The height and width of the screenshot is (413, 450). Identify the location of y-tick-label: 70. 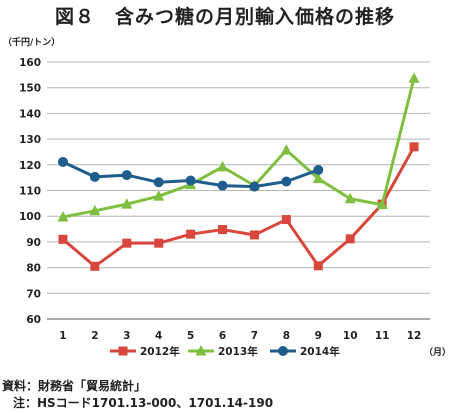
(33, 294).